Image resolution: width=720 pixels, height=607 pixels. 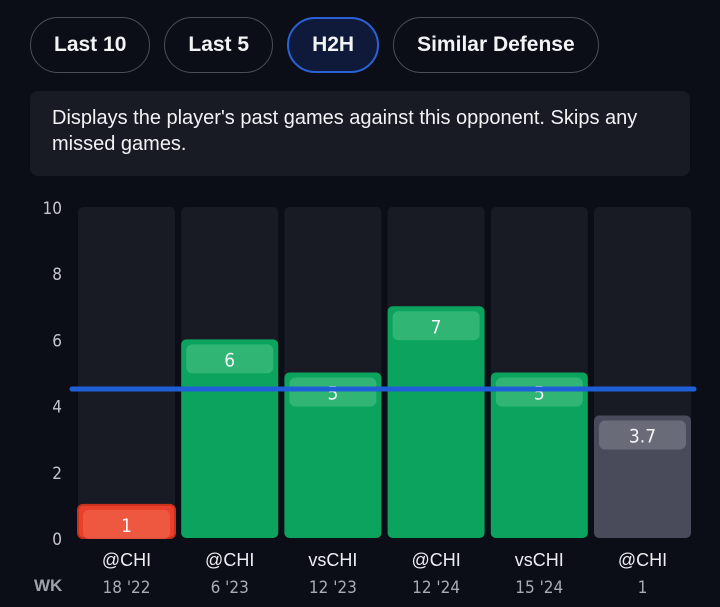 What do you see at coordinates (52, 209) in the screenshot?
I see `y-tick-label: 10` at bounding box center [52, 209].